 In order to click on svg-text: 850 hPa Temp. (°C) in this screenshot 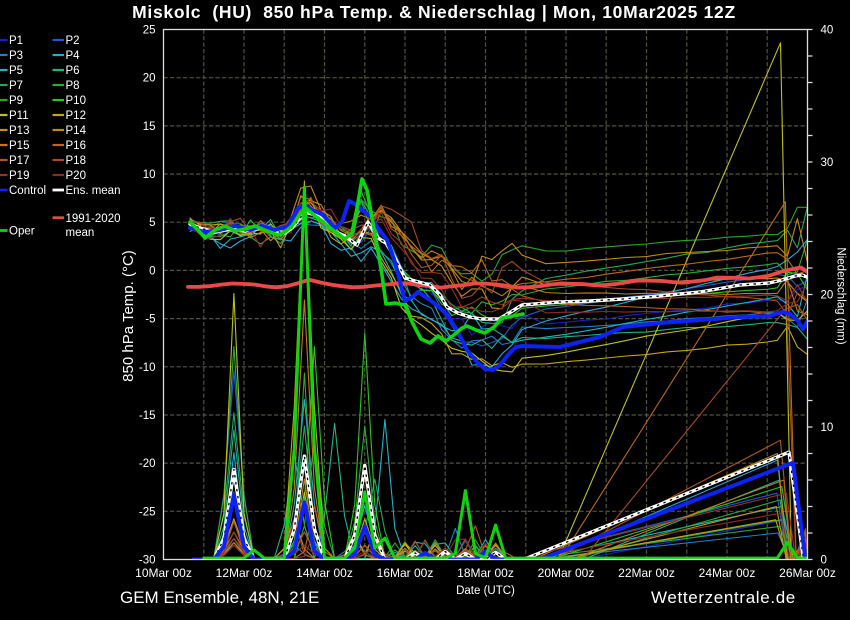, I will do `click(128, 316)`.